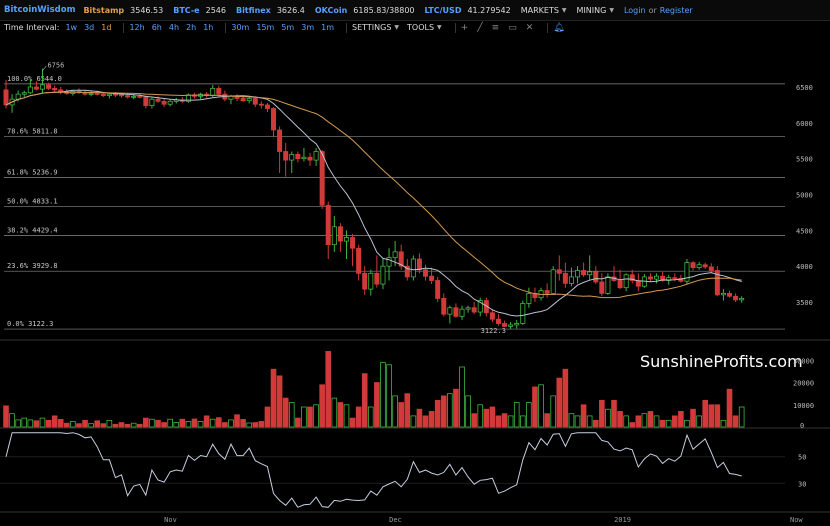  I want to click on ticker-ltcusd: LTC/USD 41.279542, so click(468, 10).